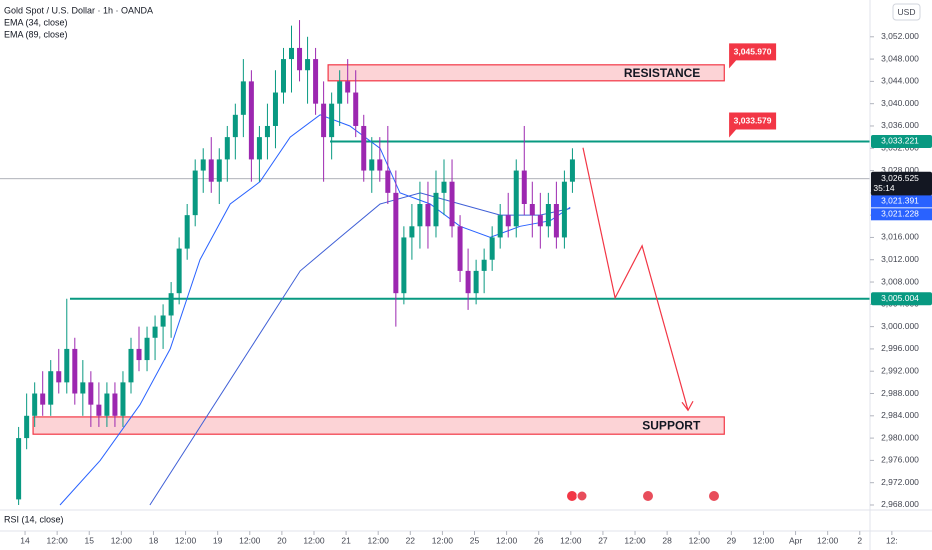 The image size is (932, 550). I want to click on x-tick-label: 28, so click(667, 540).